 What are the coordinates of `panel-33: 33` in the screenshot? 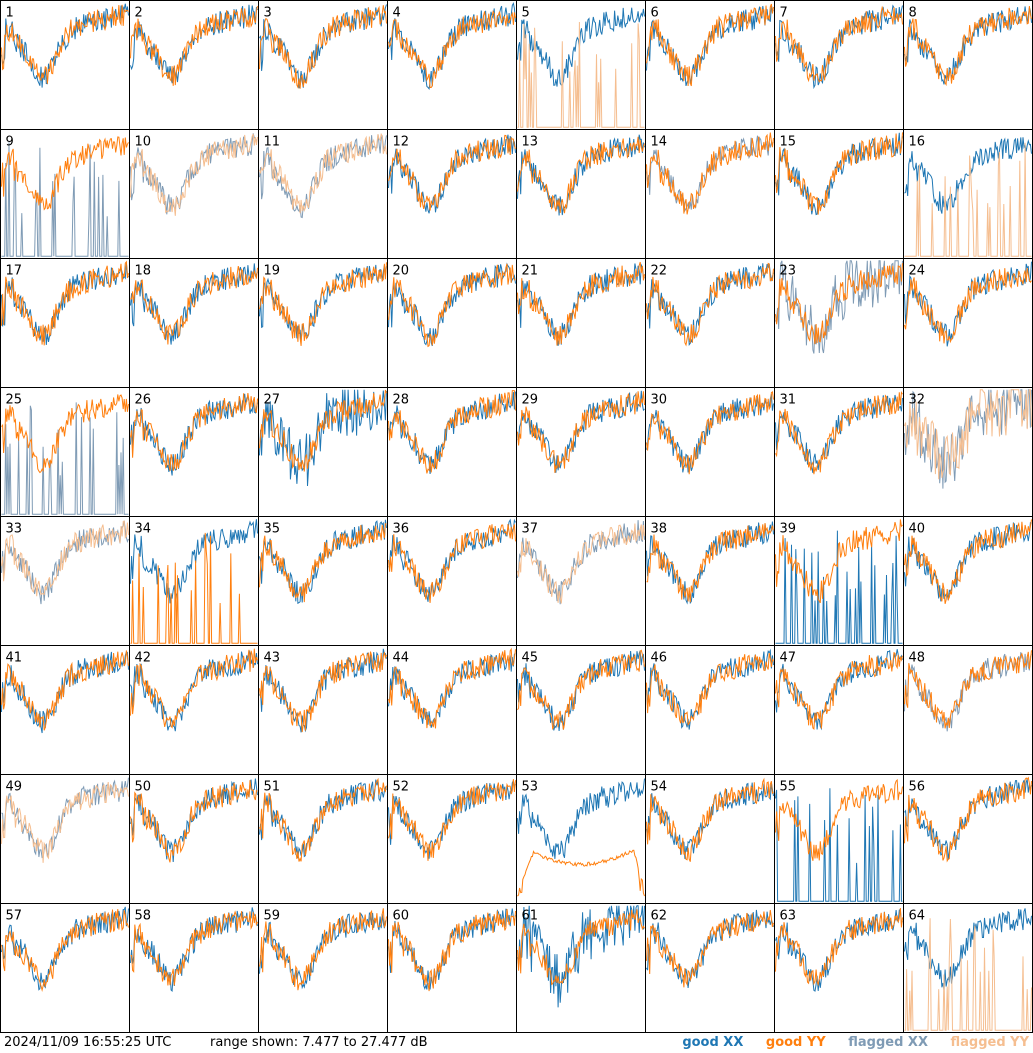 It's located at (65, 581).